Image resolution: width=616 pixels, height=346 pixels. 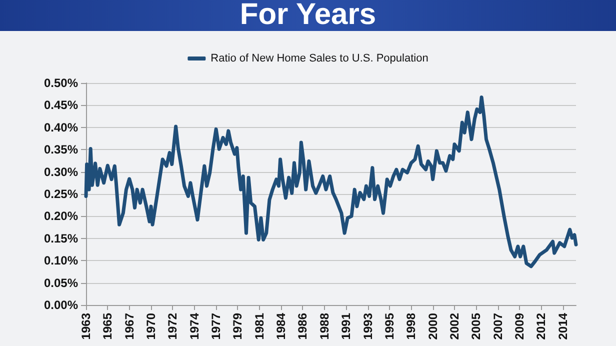 What do you see at coordinates (61, 283) in the screenshot?
I see `y-tick-label: 0.05%` at bounding box center [61, 283].